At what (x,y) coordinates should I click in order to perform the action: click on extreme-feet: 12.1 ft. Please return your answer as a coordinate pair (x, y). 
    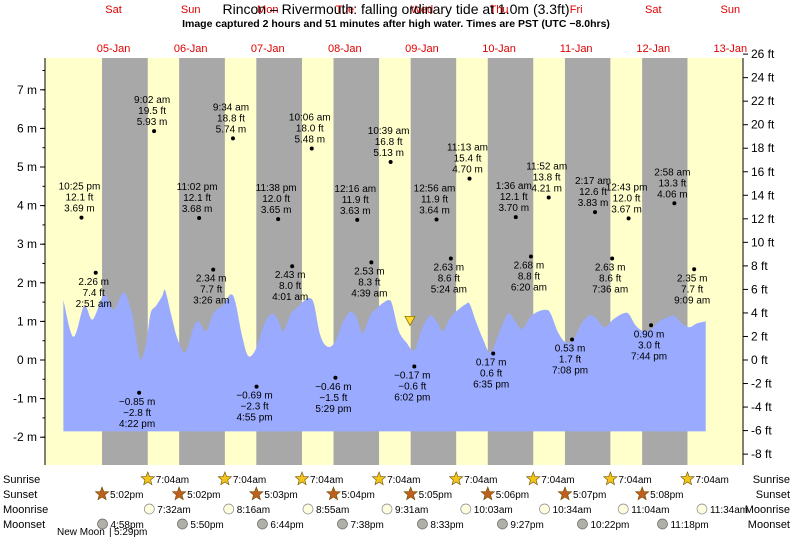
    Looking at the image, I should click on (514, 197).